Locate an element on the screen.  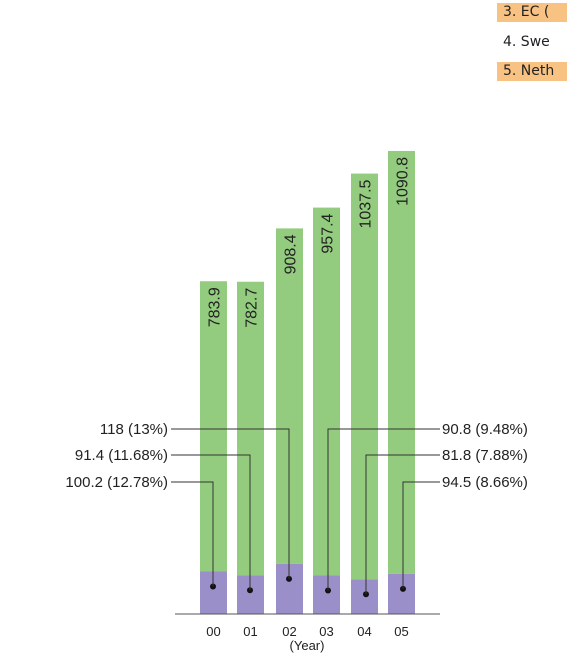
callout-label-00: 100.2 (12.78%) is located at coordinates (116, 482).